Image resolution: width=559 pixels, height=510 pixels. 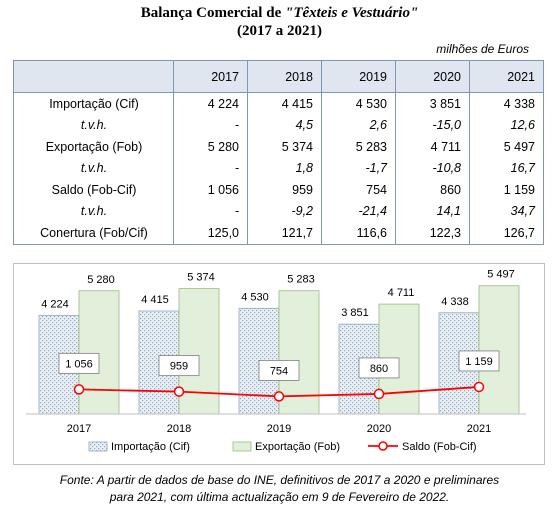 I want to click on row-label: Exportação (Fob), so click(x=93, y=147).